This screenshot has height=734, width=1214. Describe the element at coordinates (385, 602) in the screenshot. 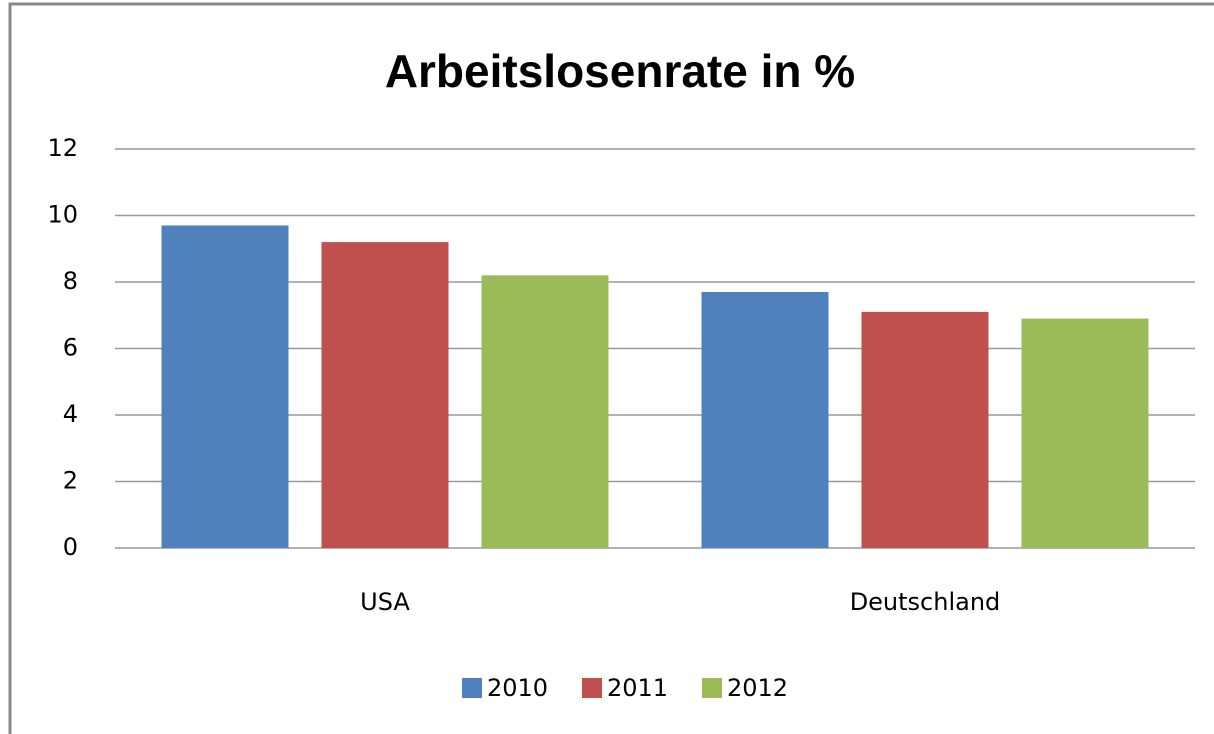

I see `x-tick-label: USA` at that location.